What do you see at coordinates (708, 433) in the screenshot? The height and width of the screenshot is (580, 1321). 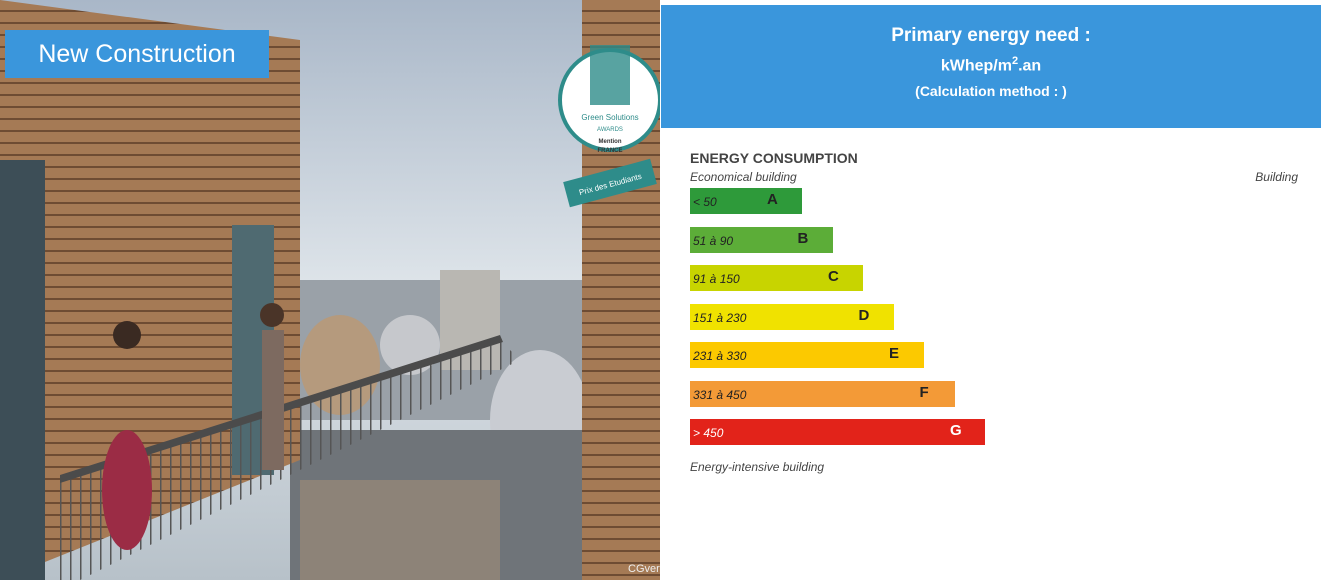 I see `rating-range: > 450` at bounding box center [708, 433].